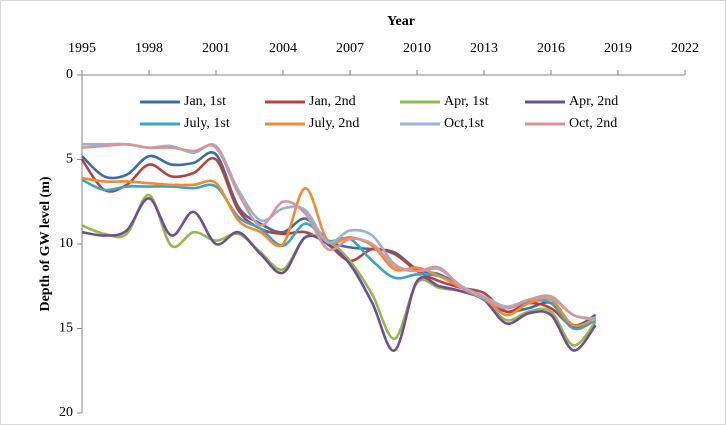 The image size is (726, 425). I want to click on x-tick-label: 1998, so click(149, 48).